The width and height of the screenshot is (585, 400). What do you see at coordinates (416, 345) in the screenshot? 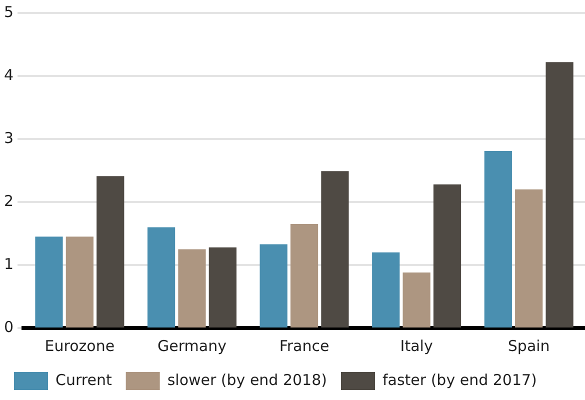
I see `x-tick-label: Italy` at bounding box center [416, 345].